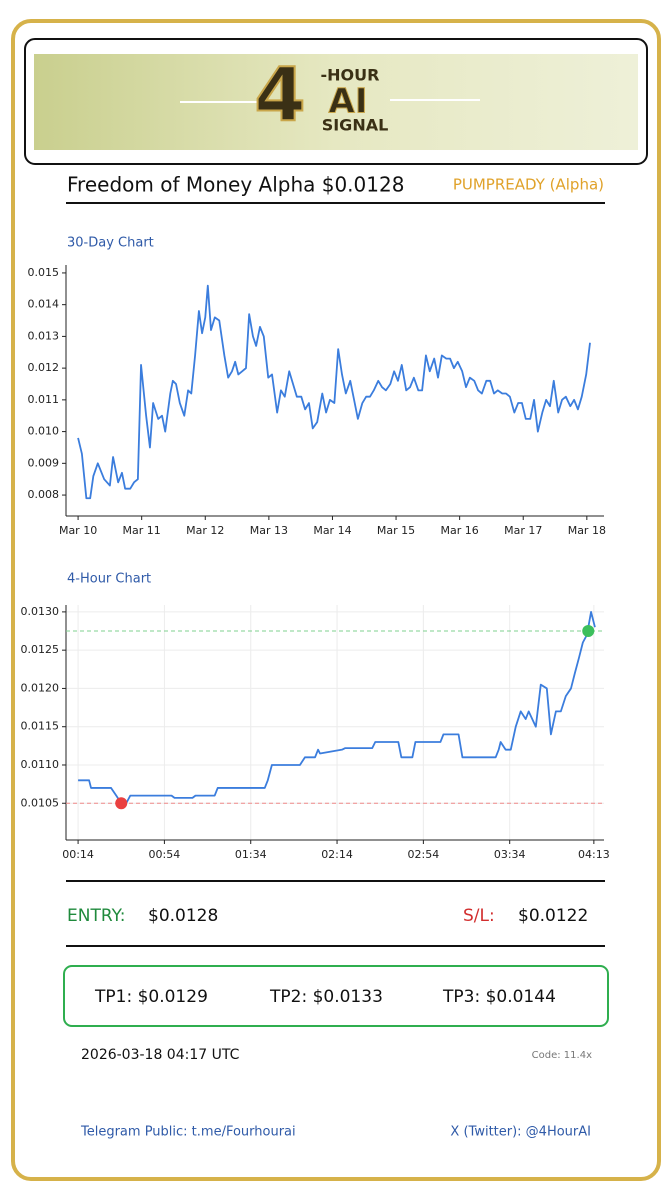  Describe the element at coordinates (165, 854) in the screenshot. I see `x-tick-label: 00:54` at that location.